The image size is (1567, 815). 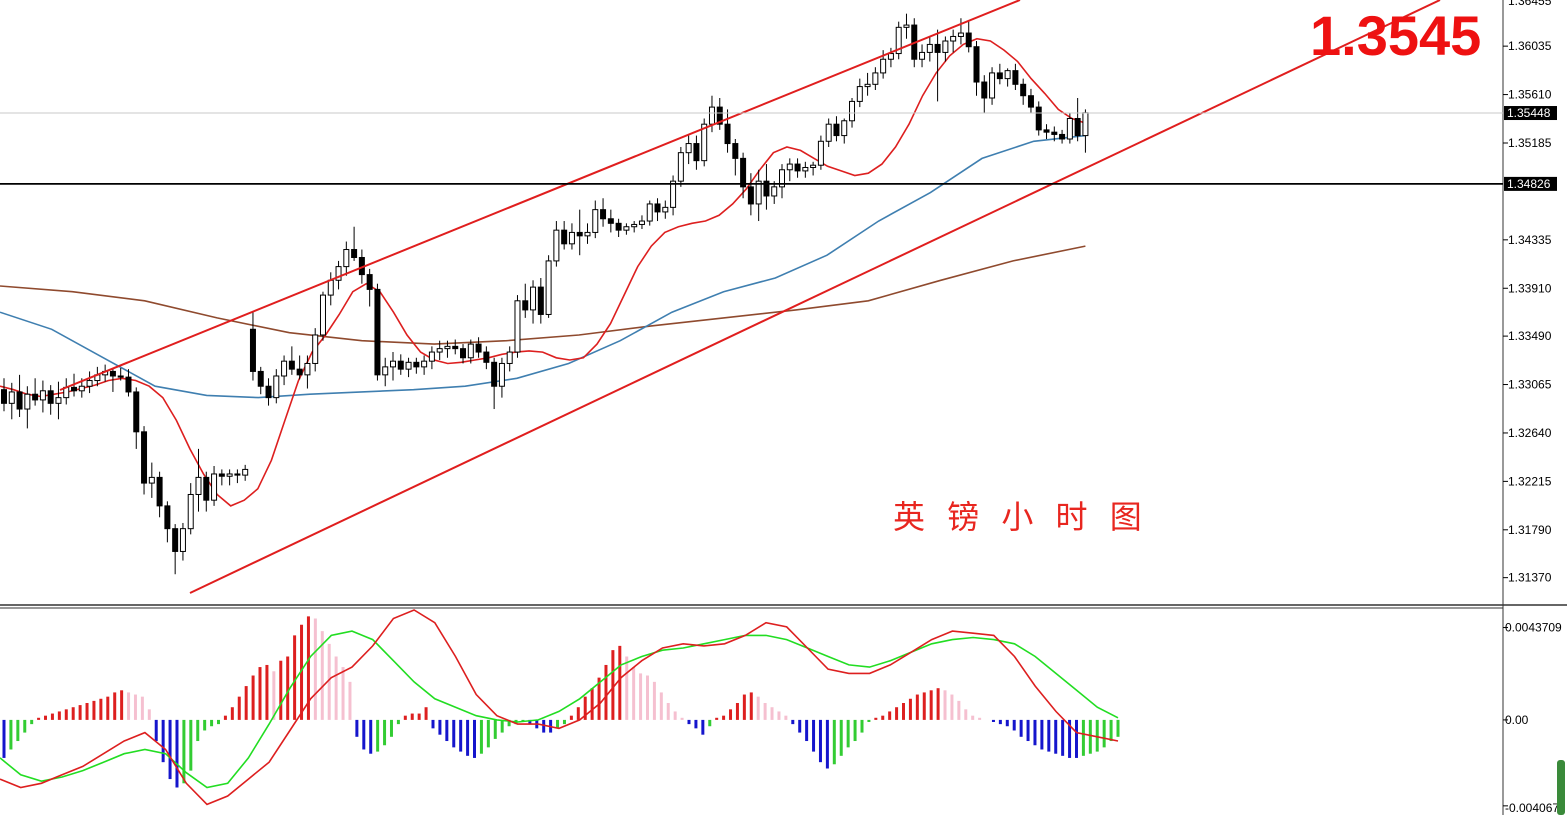 I want to click on price-tick-label-top: 1.36455, so click(x=1530, y=4).